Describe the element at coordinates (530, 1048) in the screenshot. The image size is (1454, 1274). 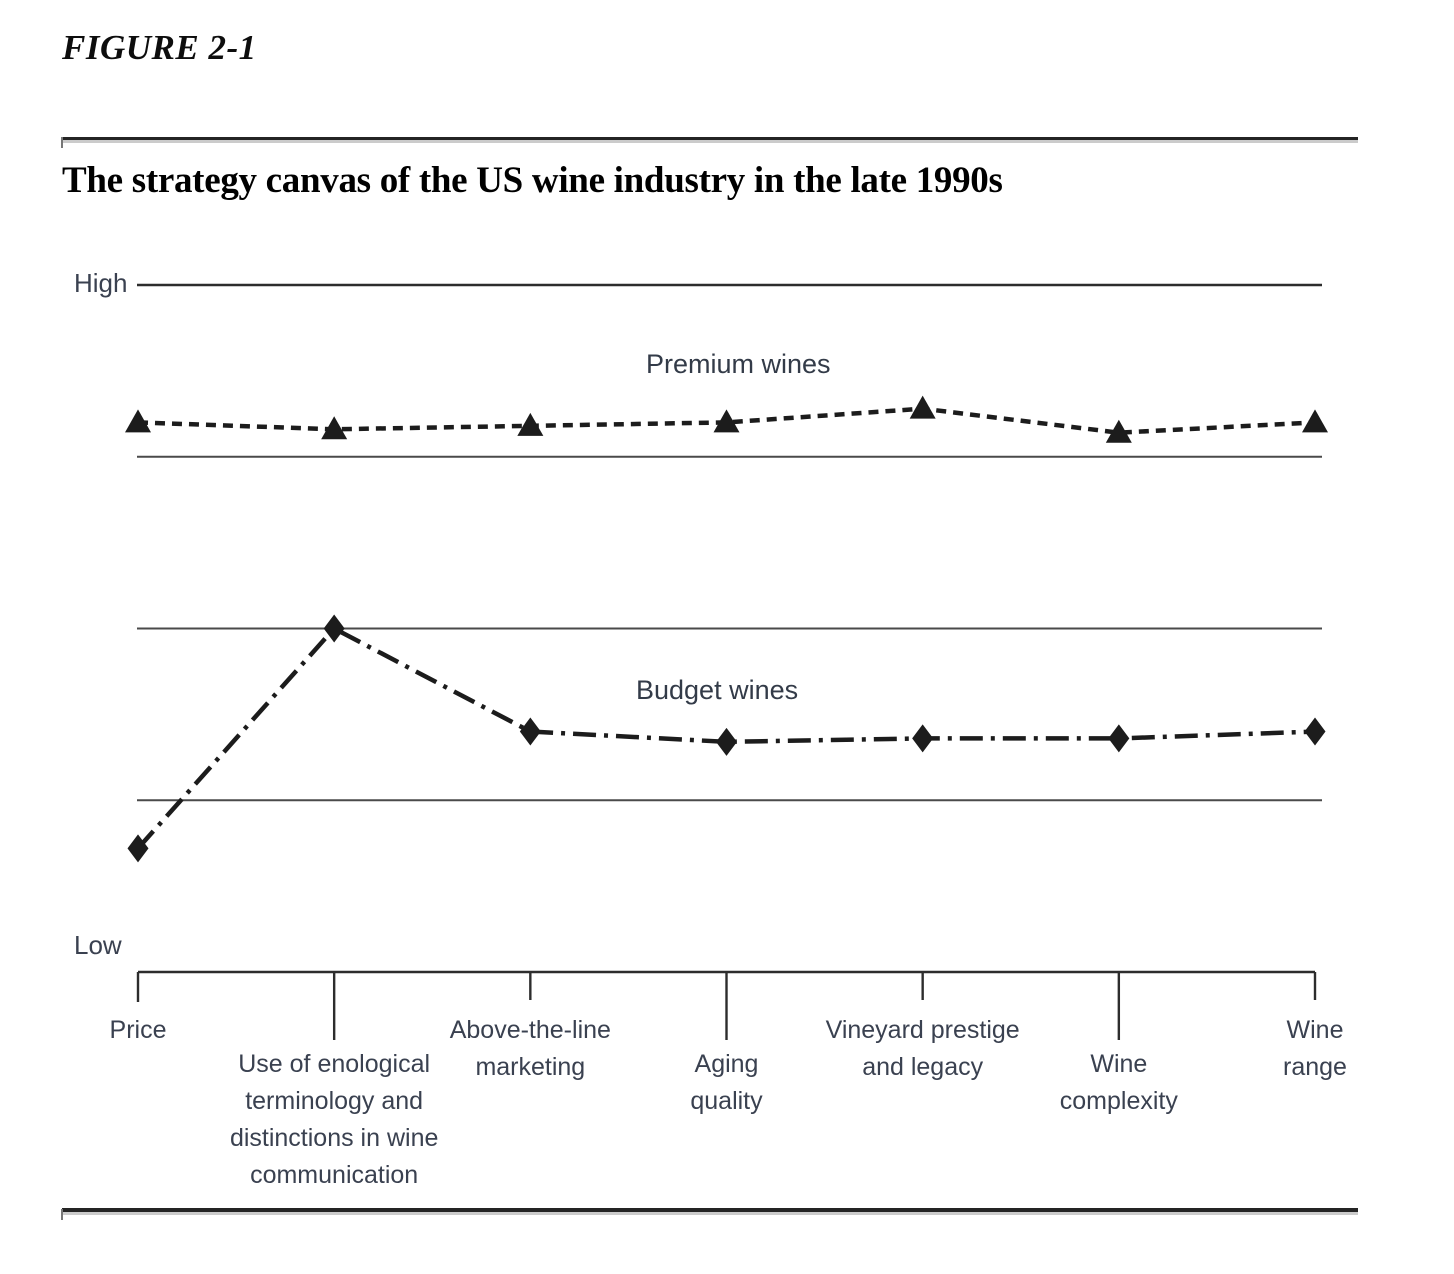
I see `x-axis-label-above-the-line-marketing: Above-the-line marketing` at that location.